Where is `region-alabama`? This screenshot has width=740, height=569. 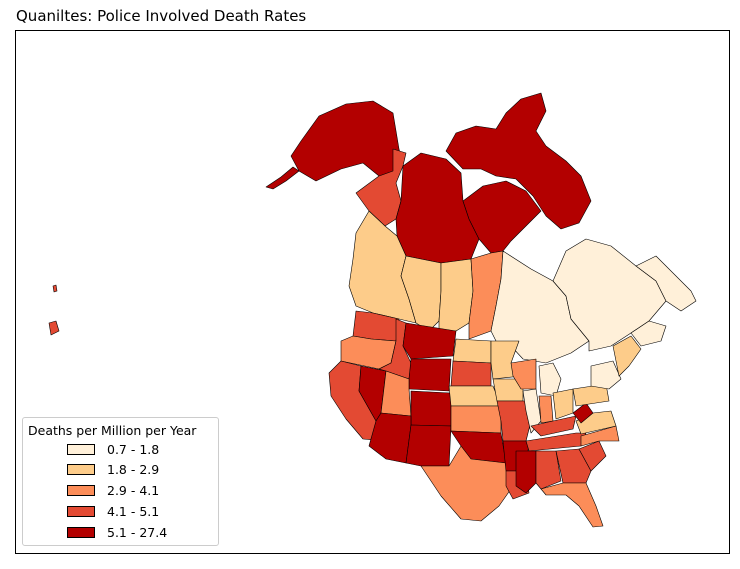
region-alabama is located at coordinates (548, 470).